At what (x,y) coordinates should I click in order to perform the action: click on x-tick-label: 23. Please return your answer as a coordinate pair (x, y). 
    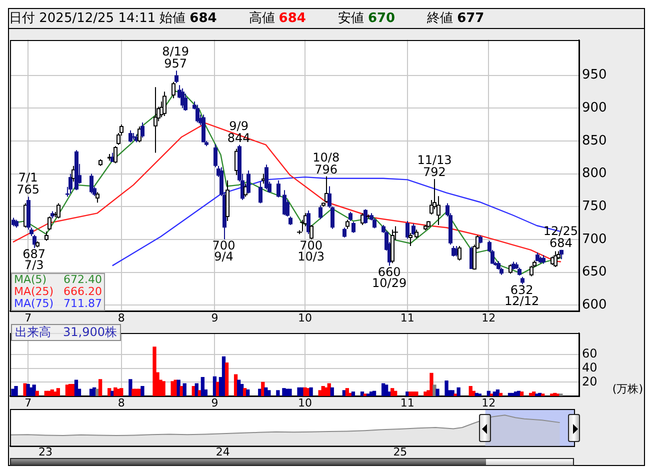
    Looking at the image, I should click on (45, 451).